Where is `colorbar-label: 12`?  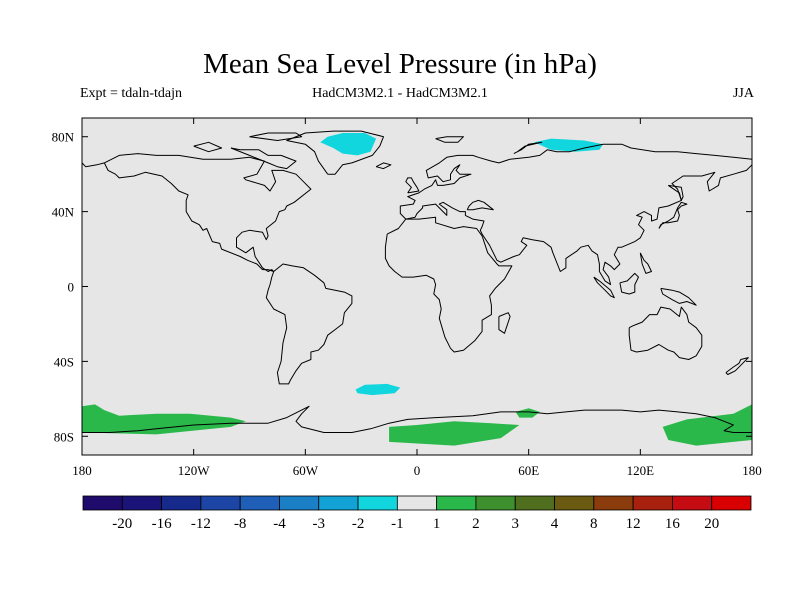 colorbar-label: 12 is located at coordinates (633, 524).